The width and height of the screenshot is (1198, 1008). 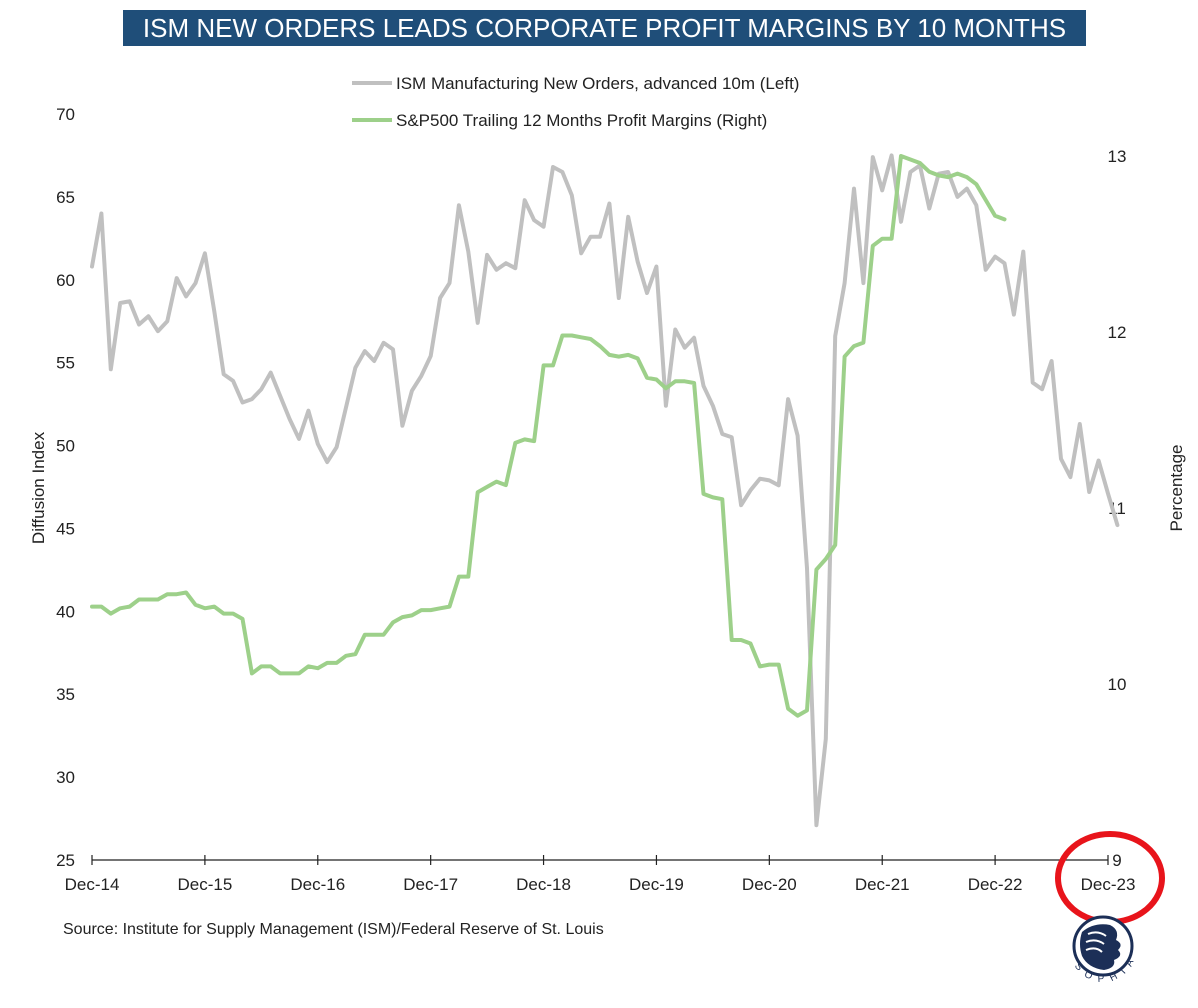 What do you see at coordinates (65, 528) in the screenshot?
I see `y-tick-label-left: 45` at bounding box center [65, 528].